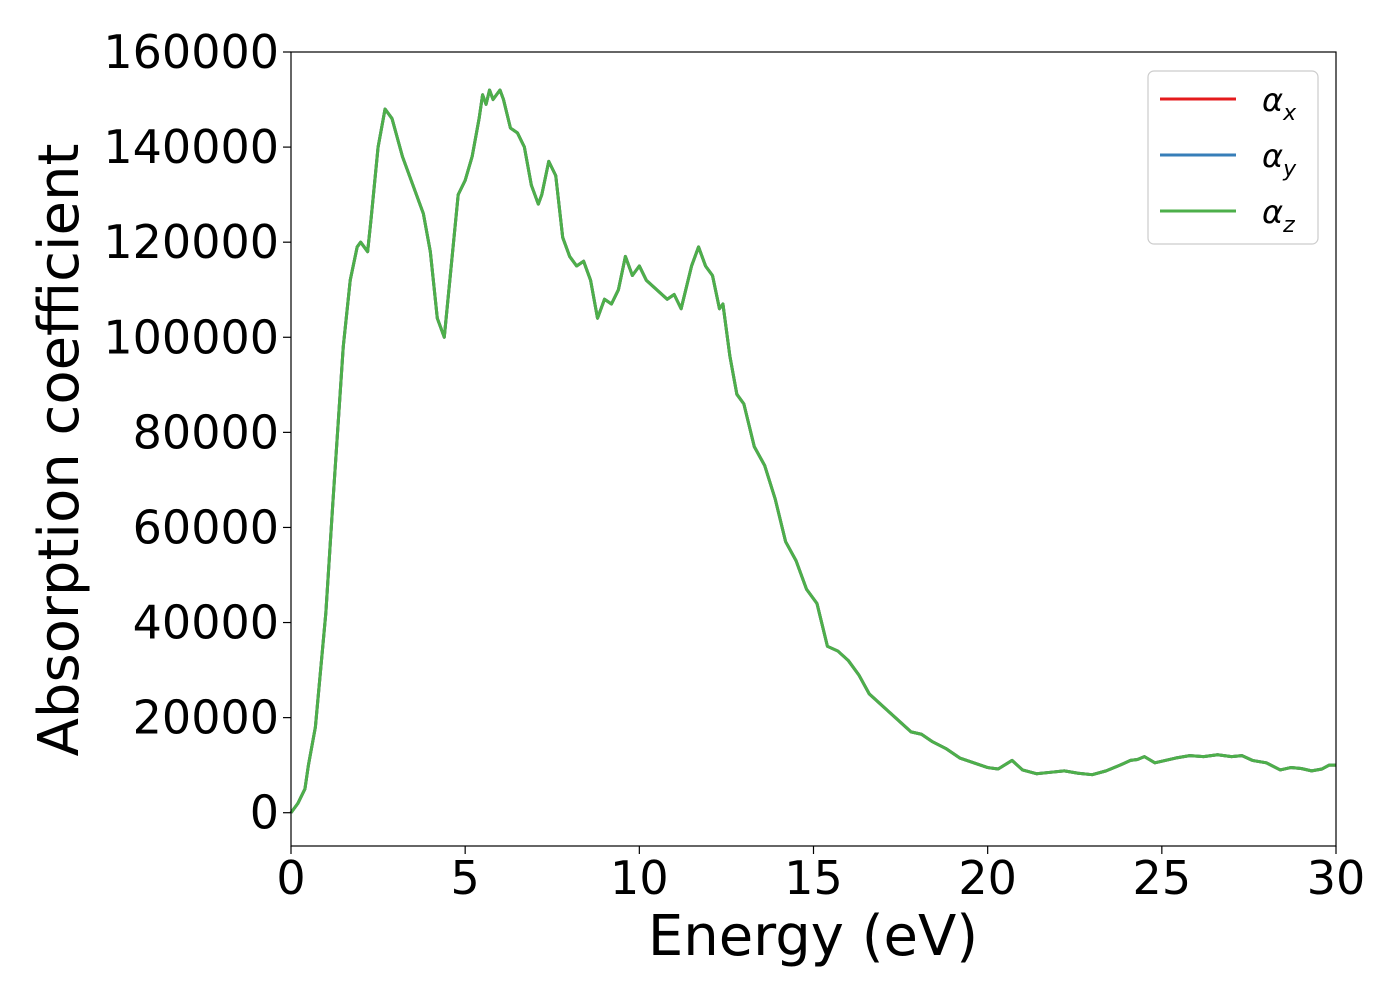 Image resolution: width=1400 pixels, height=1004 pixels. What do you see at coordinates (465, 878) in the screenshot?
I see `x-tick-label: 5` at bounding box center [465, 878].